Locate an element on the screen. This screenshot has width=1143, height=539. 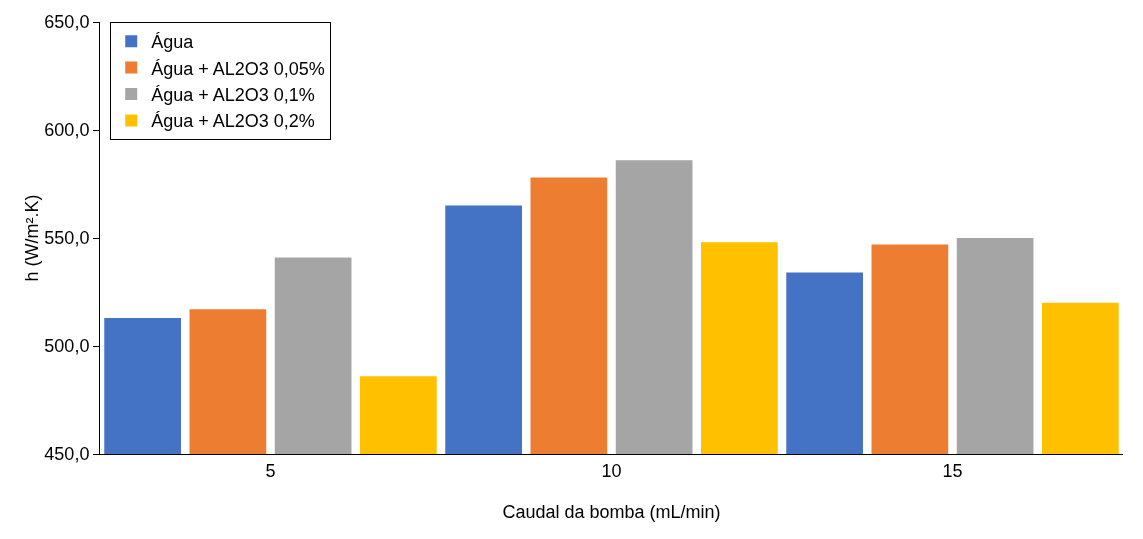
x-tick-label: 5 is located at coordinates (270, 470).